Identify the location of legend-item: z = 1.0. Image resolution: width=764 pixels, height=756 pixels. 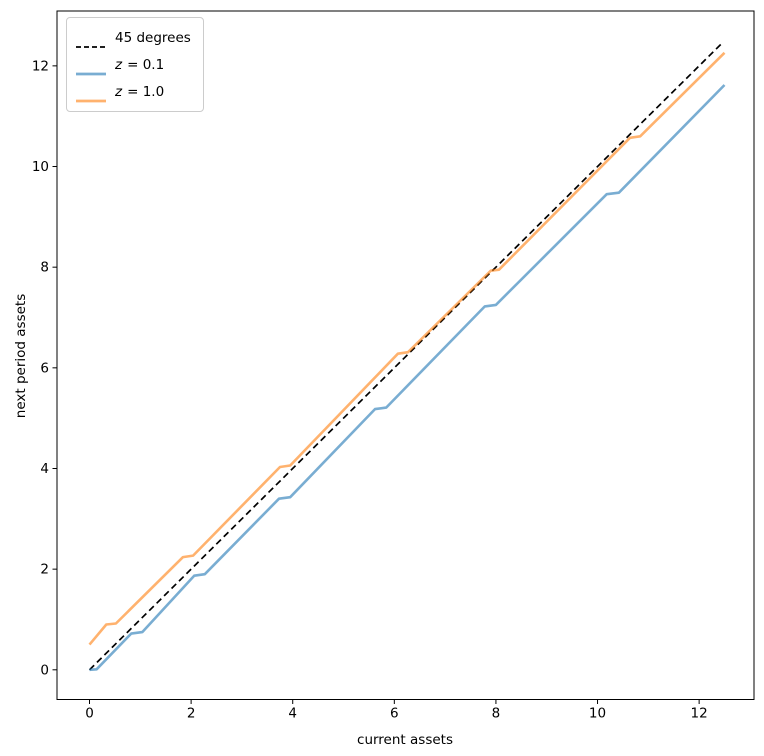
(133, 91).